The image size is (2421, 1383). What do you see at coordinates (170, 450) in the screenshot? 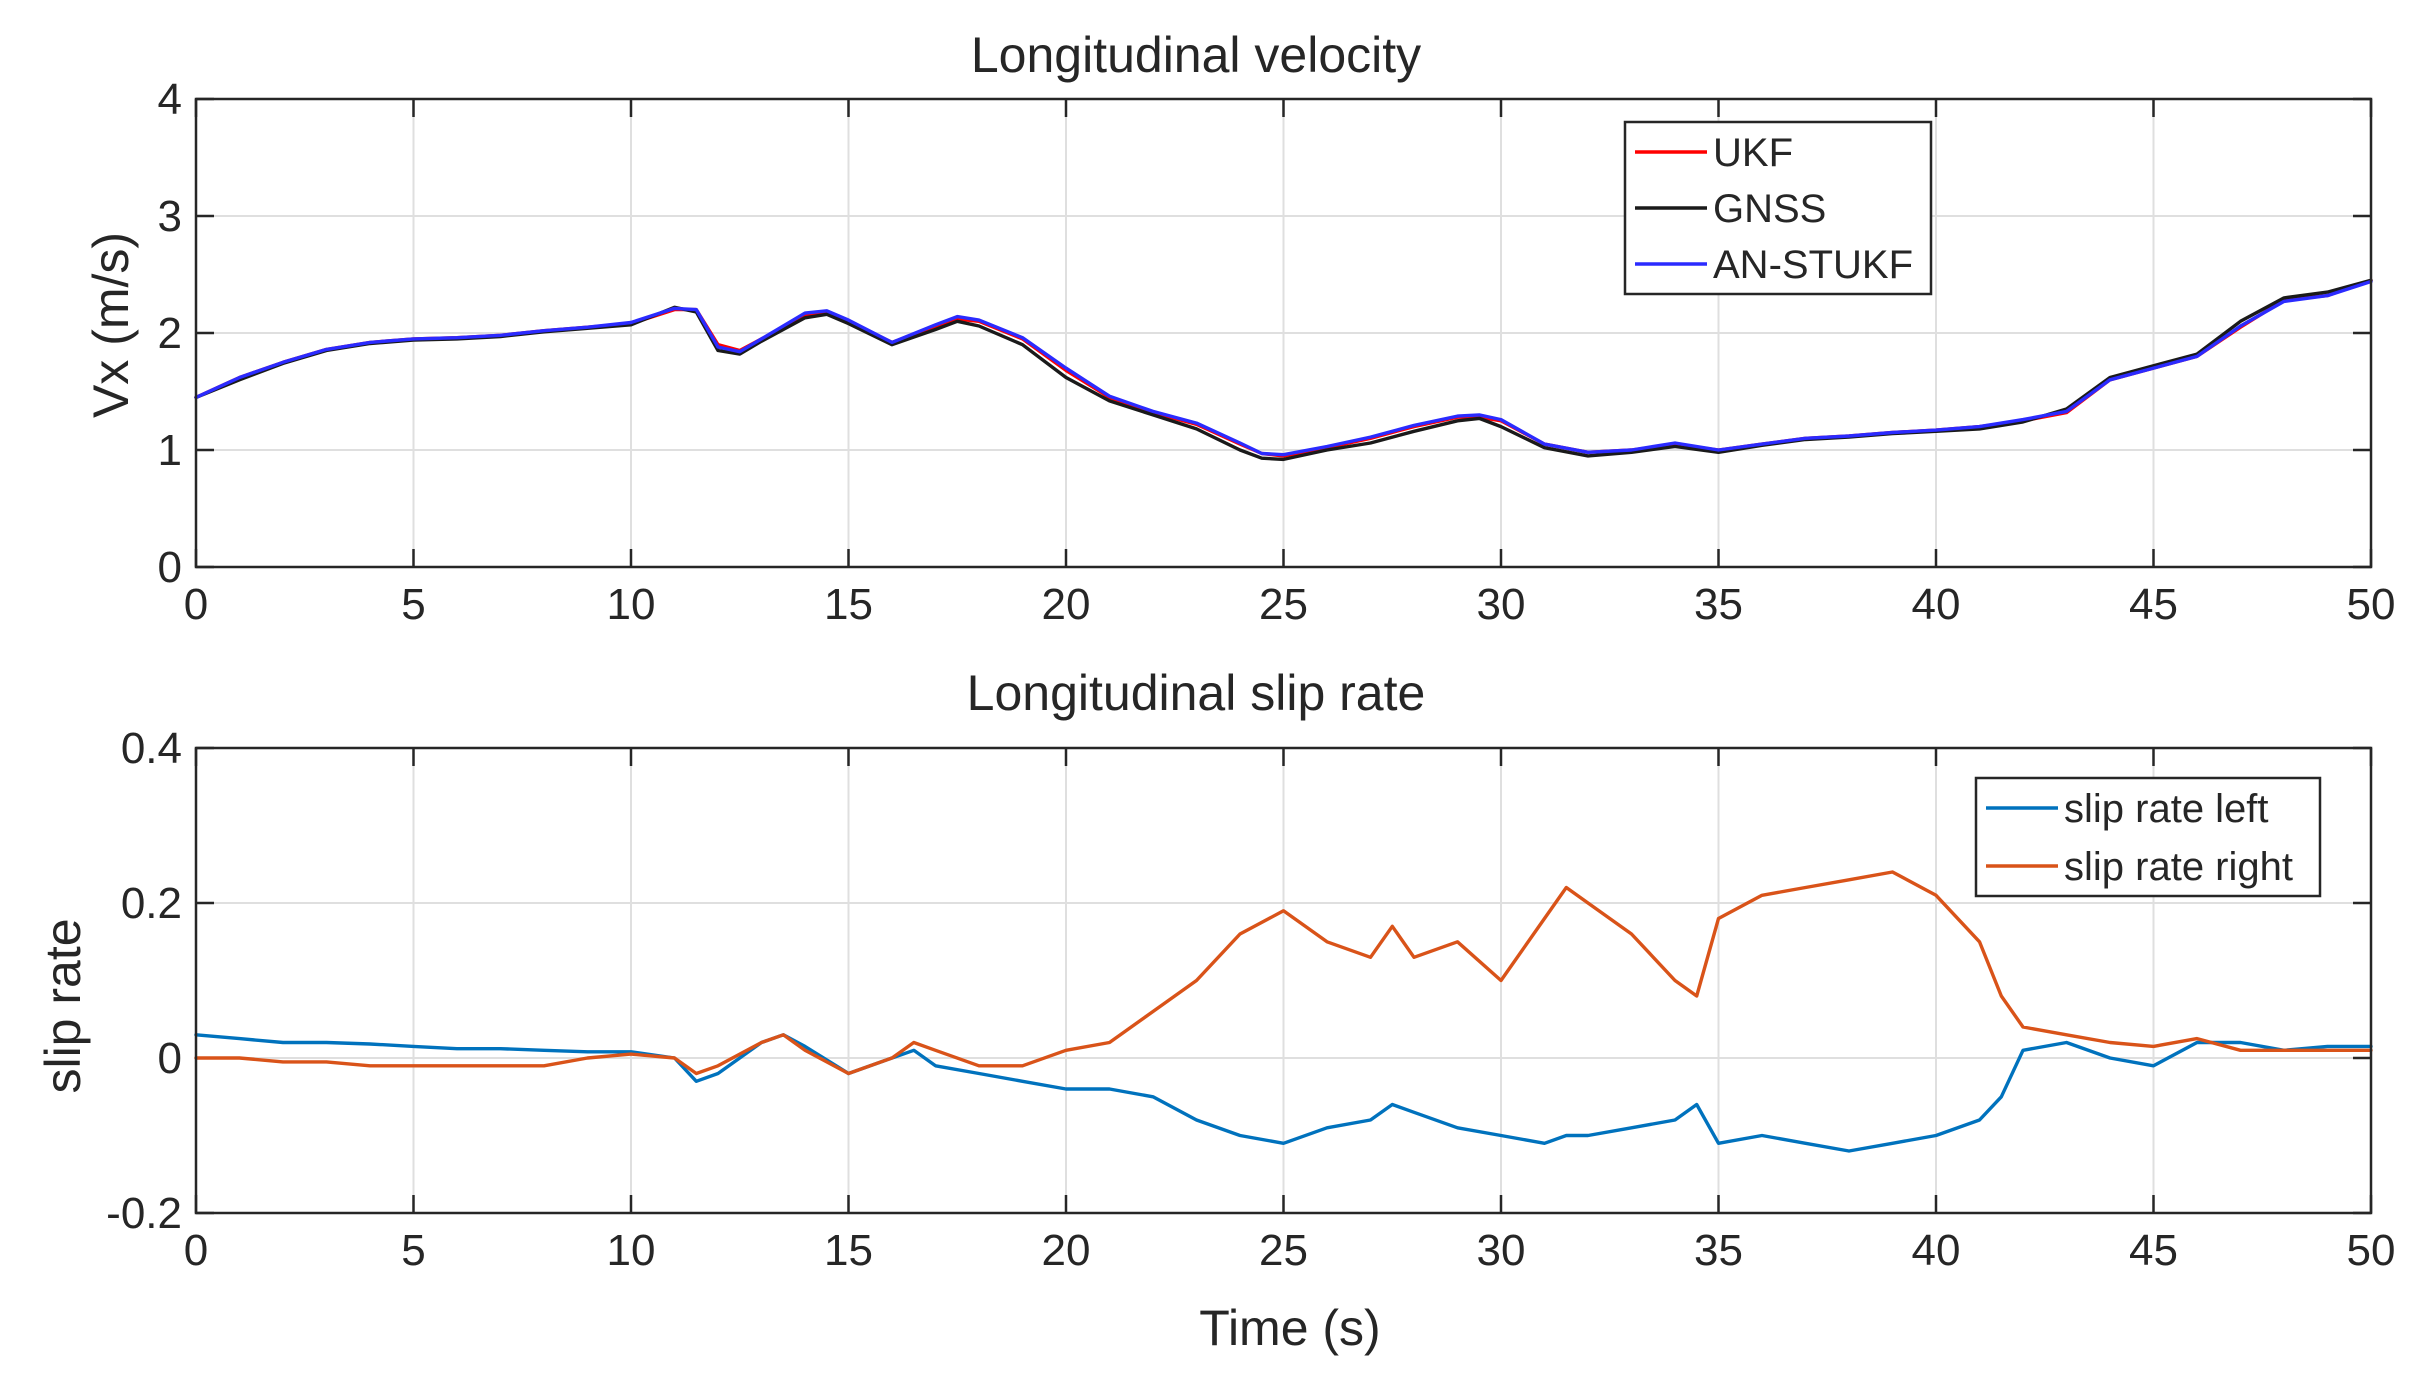
I see `velocity-y-tick-label: 1` at bounding box center [170, 450].